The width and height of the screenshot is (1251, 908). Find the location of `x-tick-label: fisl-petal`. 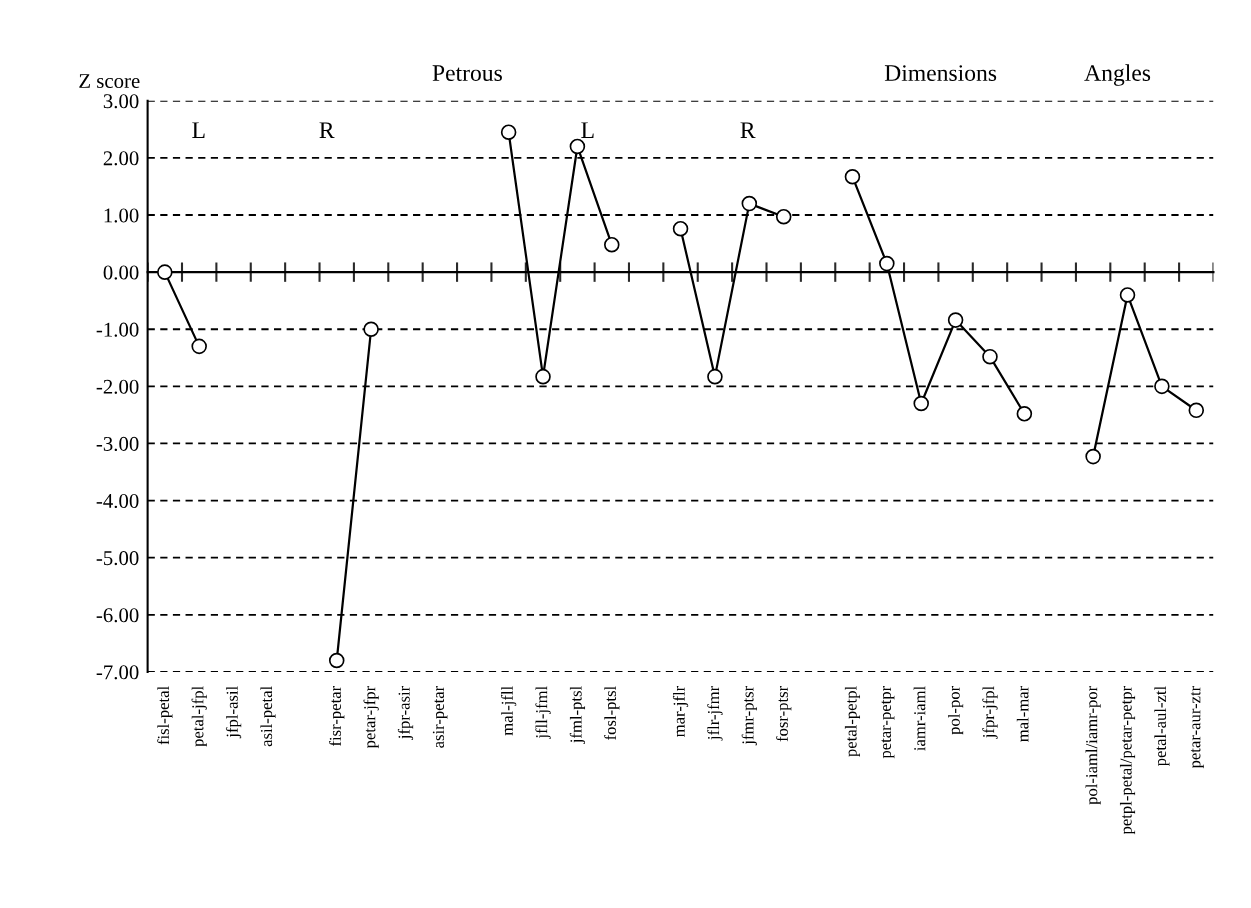

x-tick-label: fisl-petal is located at coordinates (165, 715).